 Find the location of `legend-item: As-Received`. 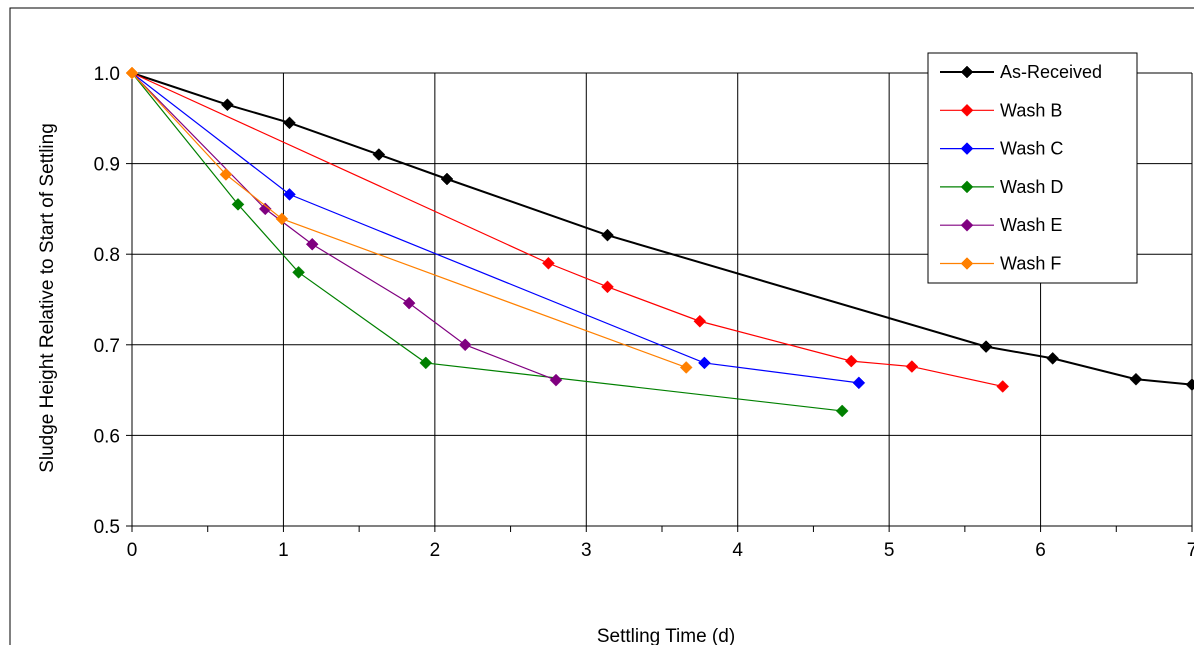

legend-item: As-Received is located at coordinates (1021, 72).